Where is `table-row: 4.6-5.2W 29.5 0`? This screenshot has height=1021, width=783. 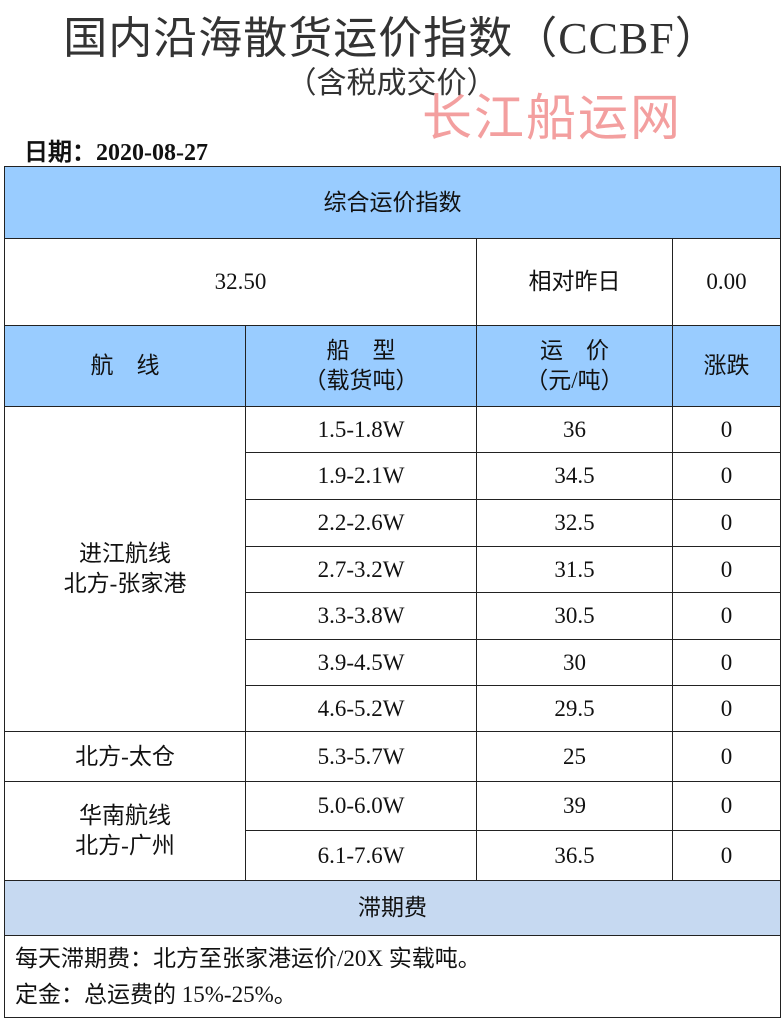 table-row: 4.6-5.2W 29.5 0 is located at coordinates (393, 708).